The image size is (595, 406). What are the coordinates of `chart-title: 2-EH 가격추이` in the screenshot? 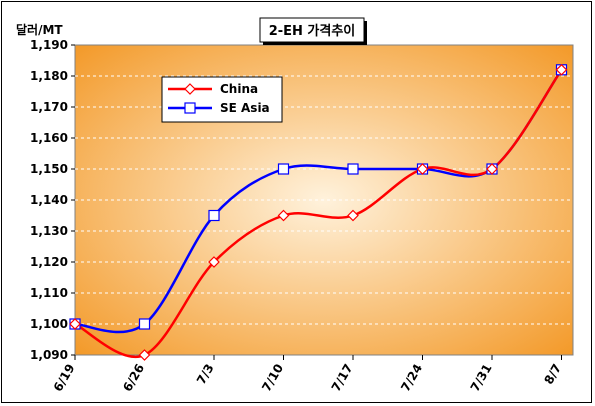 It's located at (312, 31).